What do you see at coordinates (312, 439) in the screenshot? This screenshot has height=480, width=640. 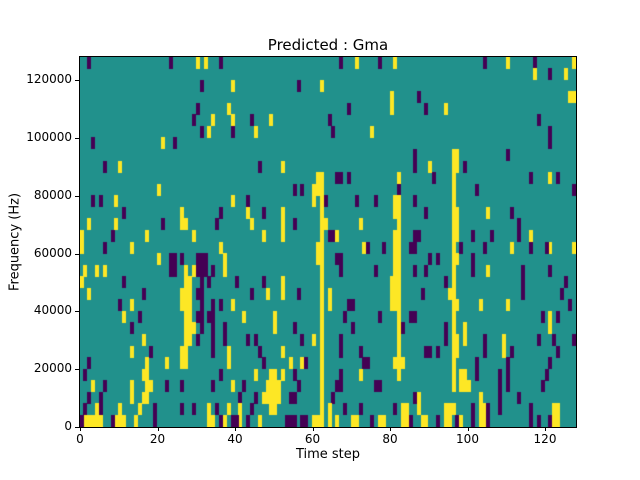 I see `x-tick-label: 60` at bounding box center [312, 439].